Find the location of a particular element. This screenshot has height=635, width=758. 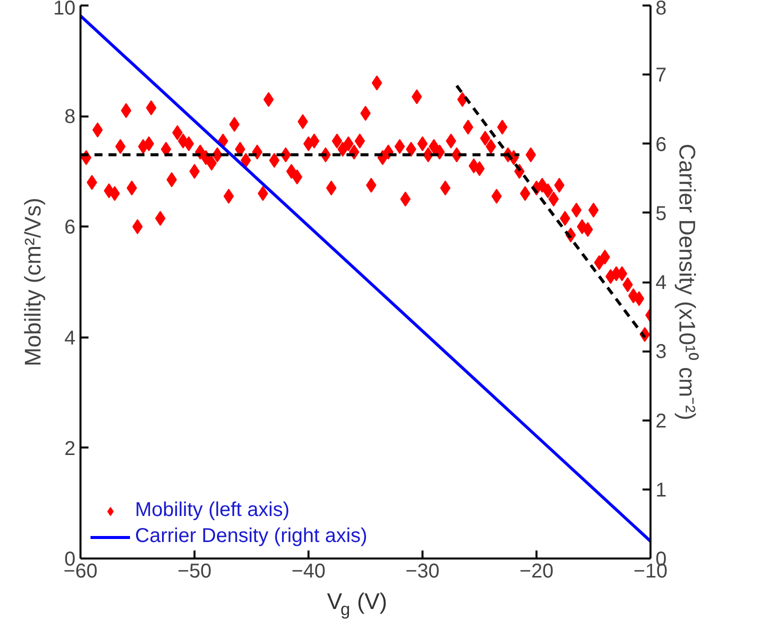

y2-axis-title: Carrier Density (x10¹⁰ cm⁻²) is located at coordinates (687, 282).